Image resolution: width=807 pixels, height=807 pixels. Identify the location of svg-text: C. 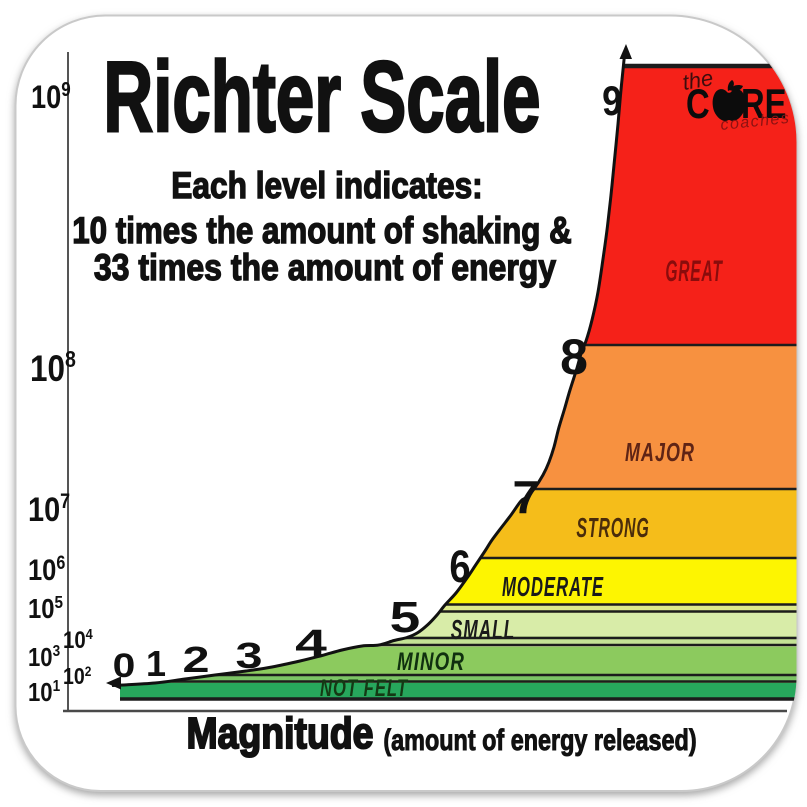
(698, 103).